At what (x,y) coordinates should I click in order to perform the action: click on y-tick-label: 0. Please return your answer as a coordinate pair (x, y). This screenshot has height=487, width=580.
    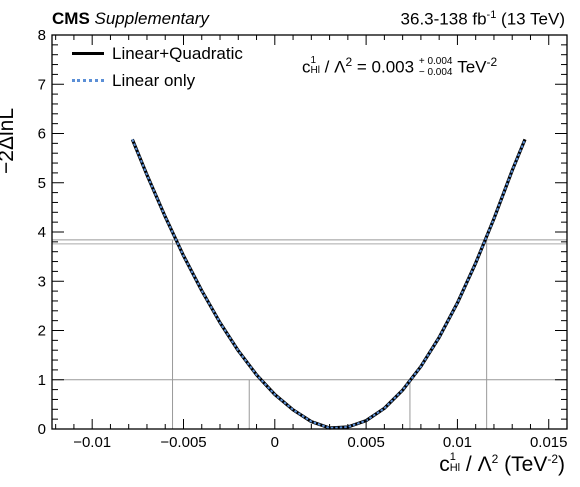
    Looking at the image, I should click on (42, 429).